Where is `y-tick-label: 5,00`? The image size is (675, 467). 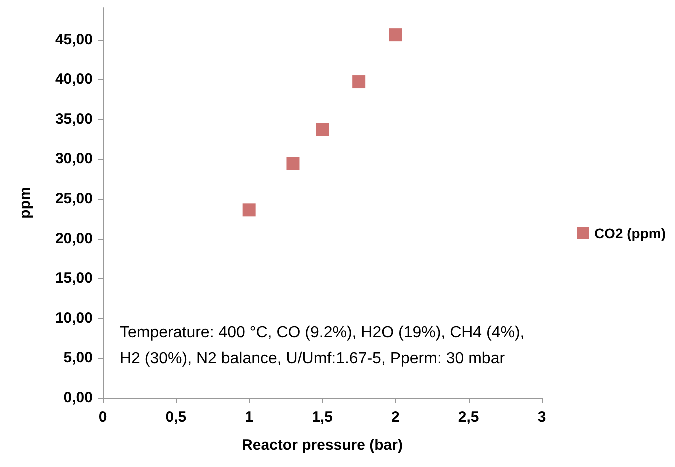
y-tick-label: 5,00 is located at coordinates (78, 358).